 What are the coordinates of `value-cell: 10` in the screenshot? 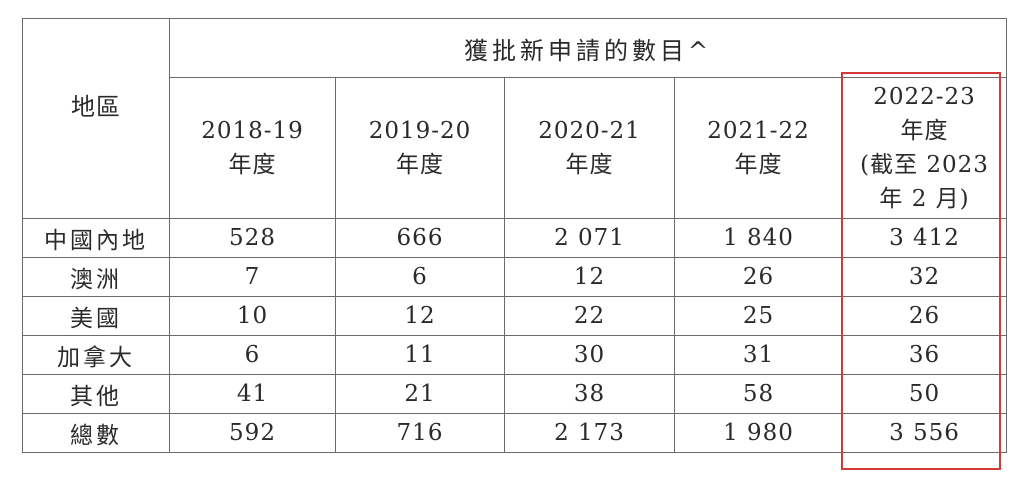 It's located at (252, 316).